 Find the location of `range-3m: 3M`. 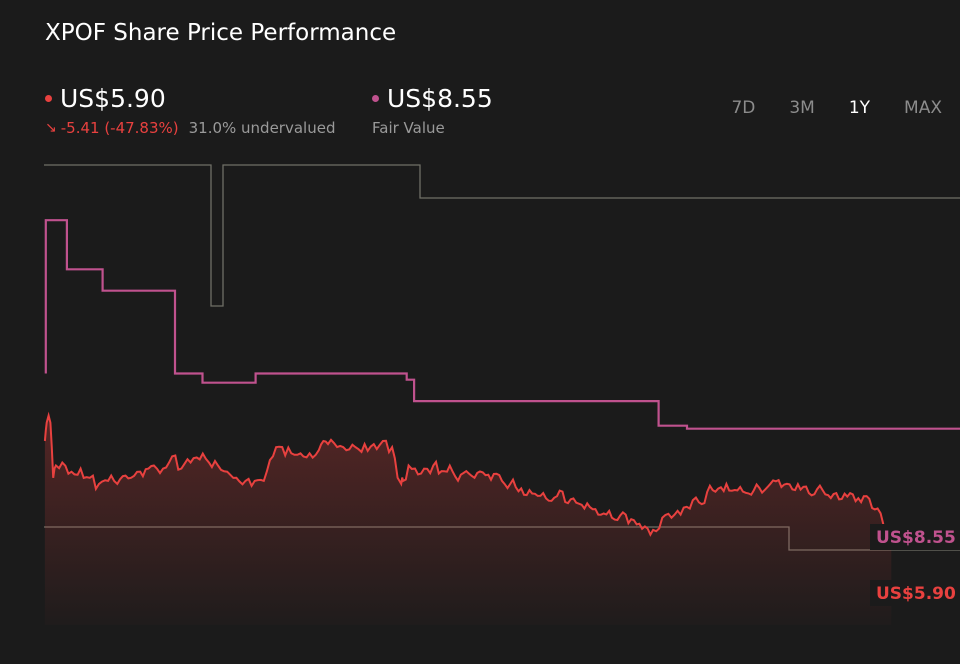

range-3m: 3M is located at coordinates (802, 108).